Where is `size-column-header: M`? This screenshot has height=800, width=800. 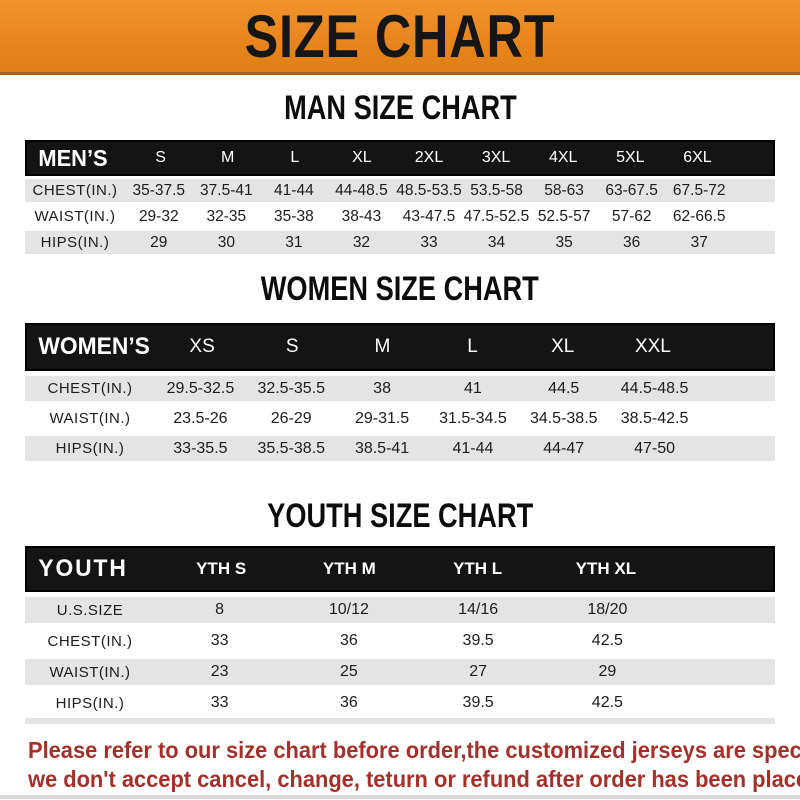
size-column-header: M is located at coordinates (228, 157).